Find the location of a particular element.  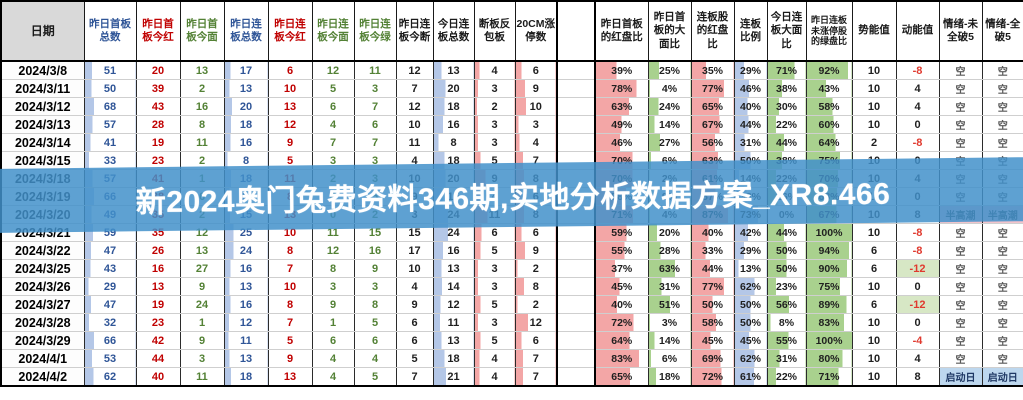

table-cell: 24% is located at coordinates (669, 106).